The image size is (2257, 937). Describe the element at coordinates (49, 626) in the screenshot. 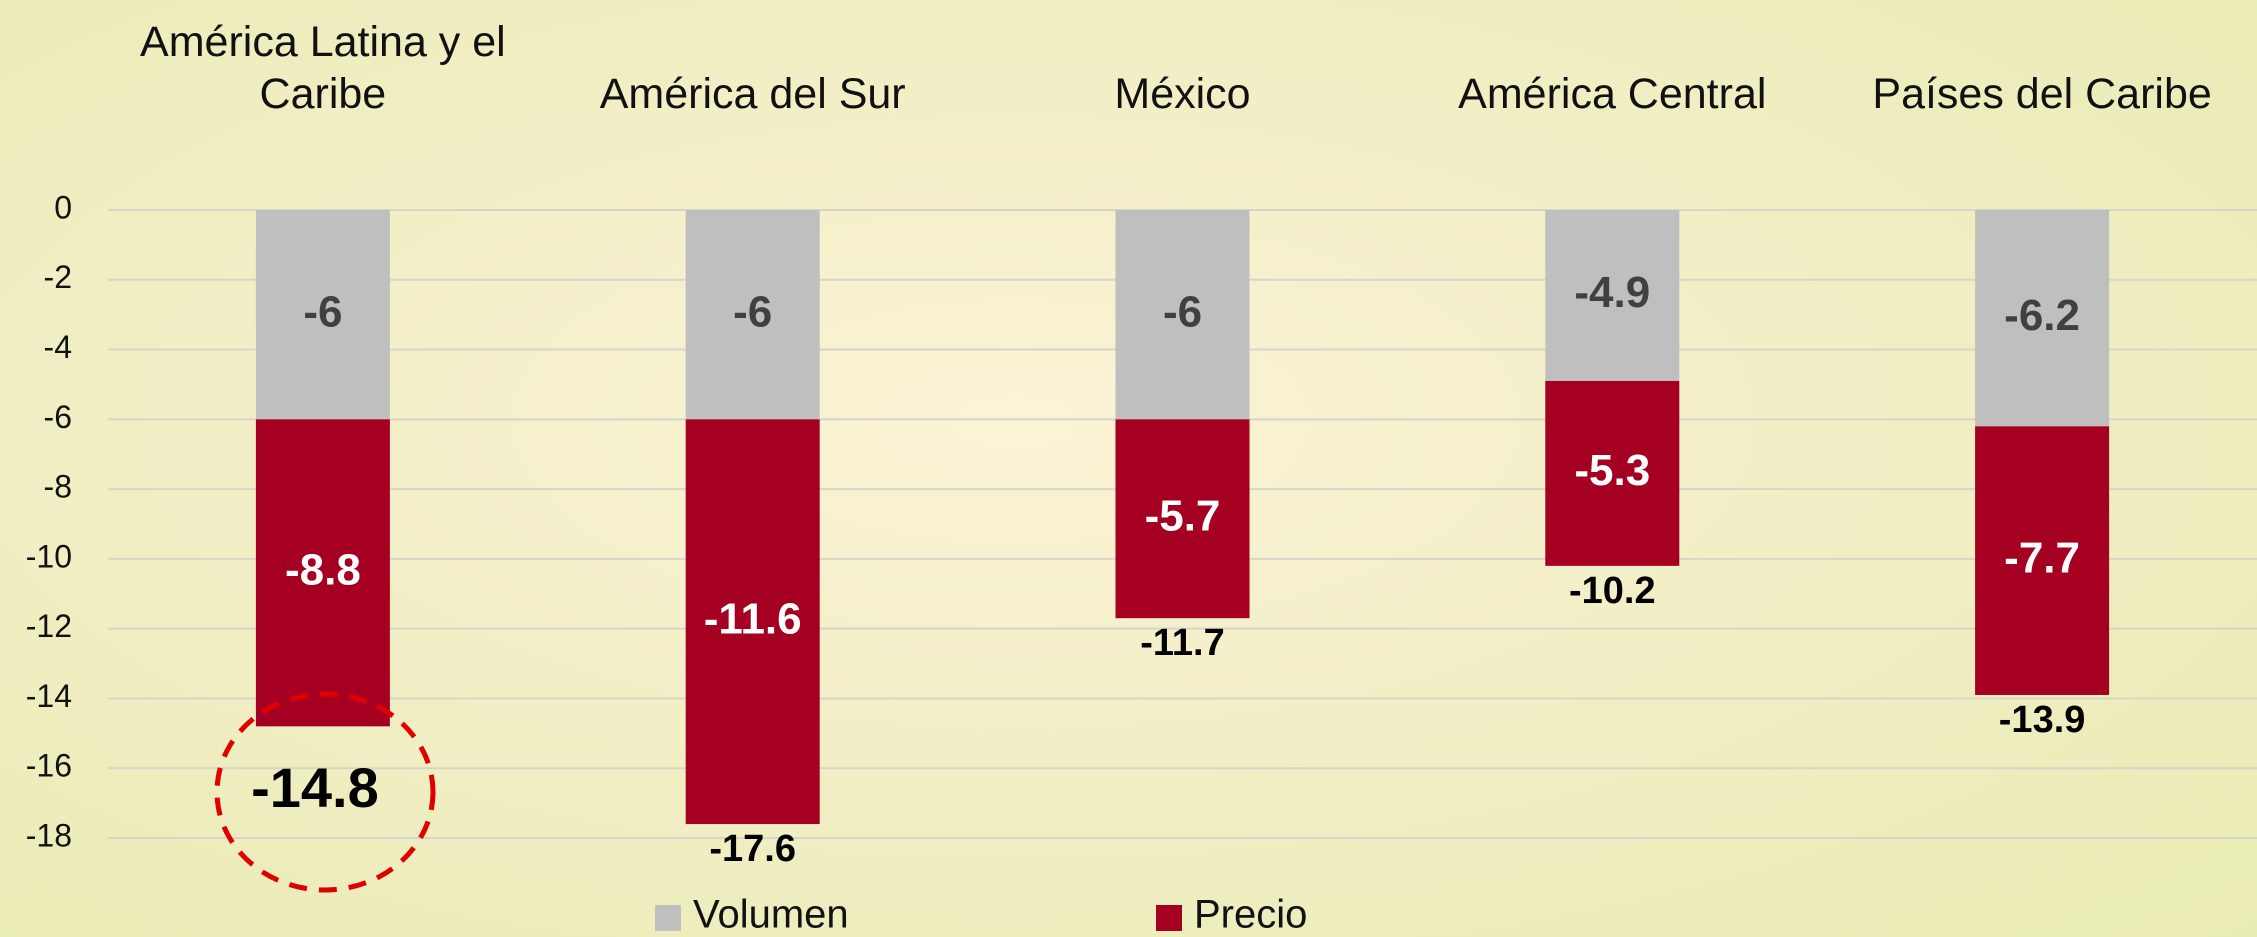

I see `y-tick-label: -12` at that location.